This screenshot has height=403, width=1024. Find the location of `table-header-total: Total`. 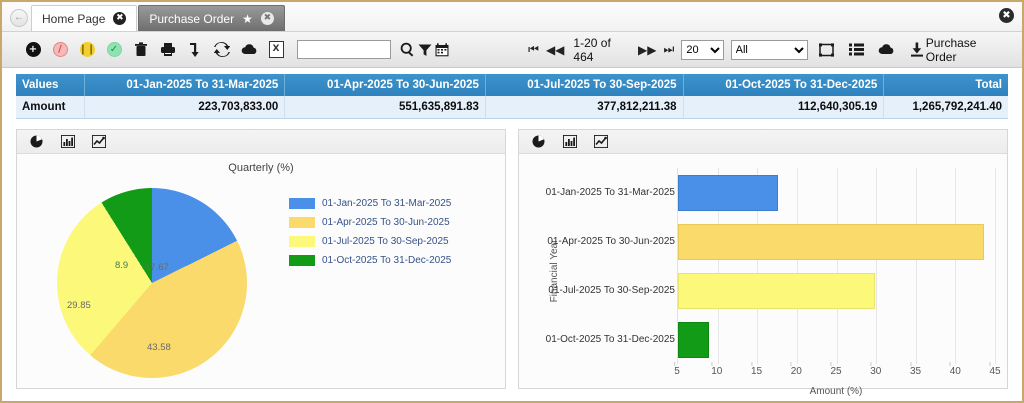

table-header-total: Total is located at coordinates (945, 85).